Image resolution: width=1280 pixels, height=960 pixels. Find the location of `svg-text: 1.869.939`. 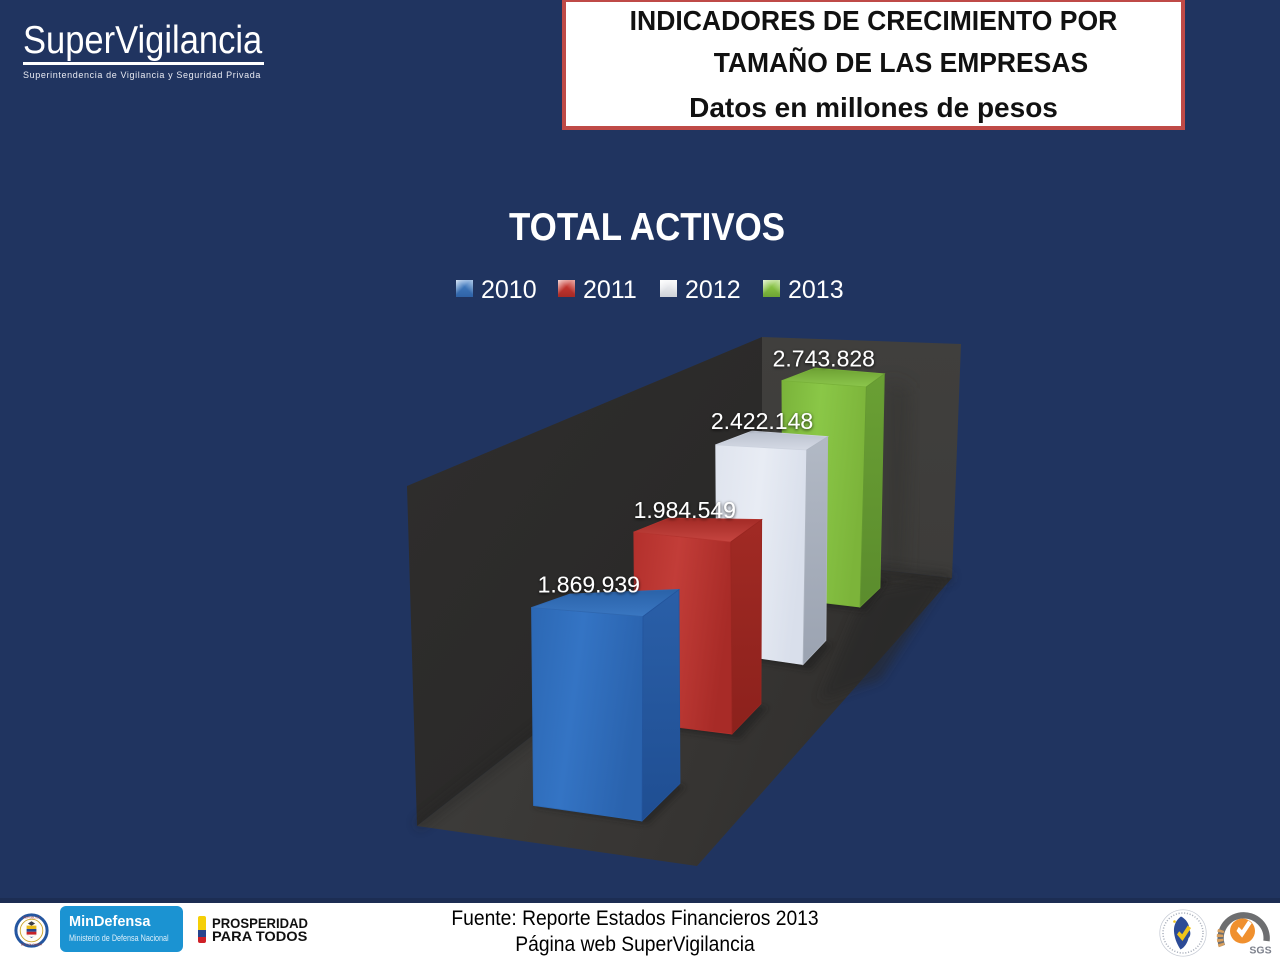

svg-text: 1.869.939 is located at coordinates (589, 585).